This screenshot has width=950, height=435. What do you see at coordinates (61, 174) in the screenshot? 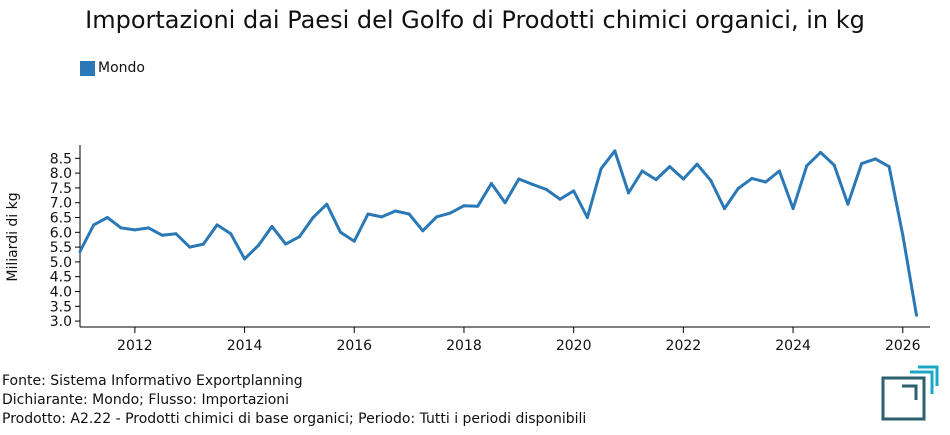
I see `y-tick-label: 8.0` at bounding box center [61, 174].